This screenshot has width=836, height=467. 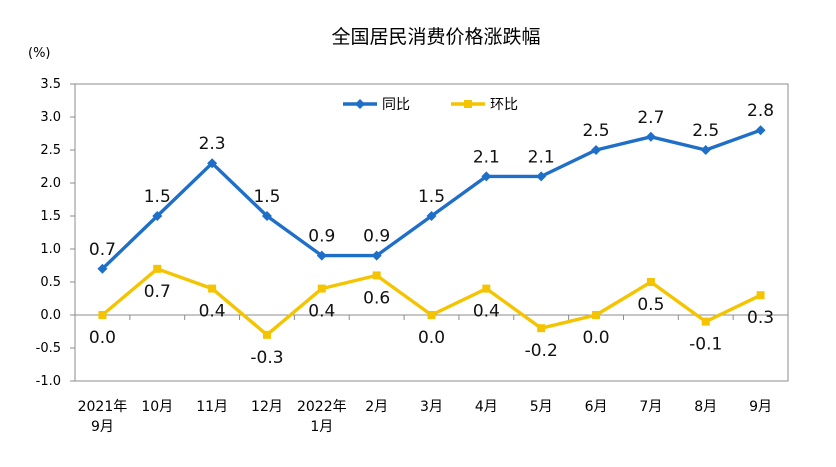 I want to click on x-tick-label-line2: 1月, so click(x=321, y=427).